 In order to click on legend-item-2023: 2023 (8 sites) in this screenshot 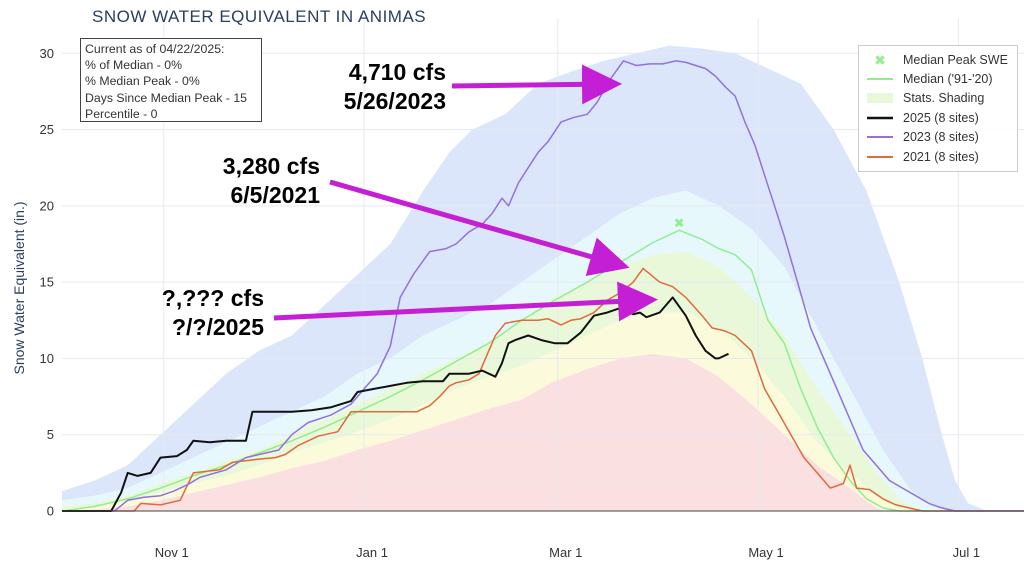, I will do `click(938, 137)`.